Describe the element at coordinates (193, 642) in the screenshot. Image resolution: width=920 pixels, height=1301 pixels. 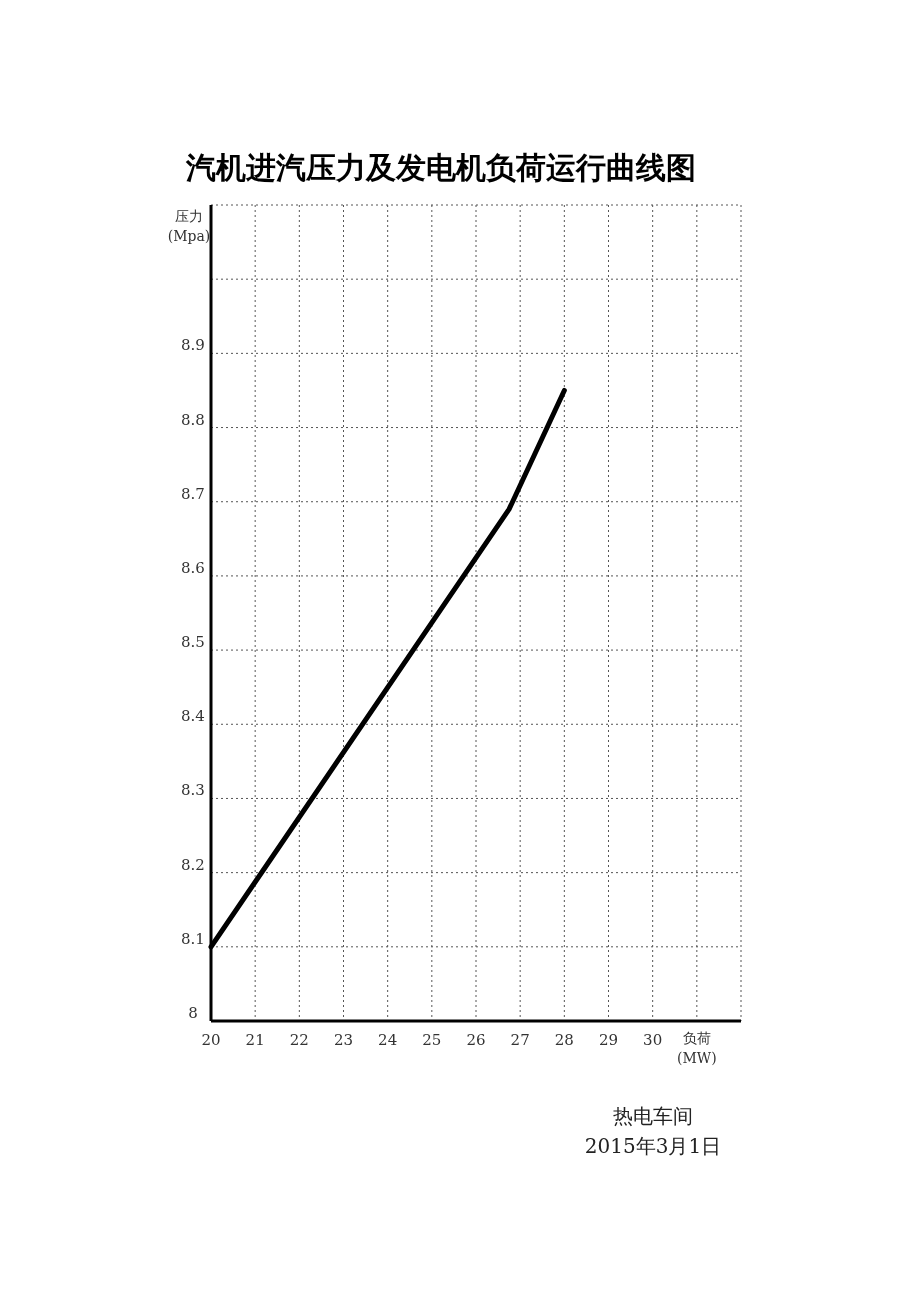
I see `y-tick-label: 8.5` at that location.